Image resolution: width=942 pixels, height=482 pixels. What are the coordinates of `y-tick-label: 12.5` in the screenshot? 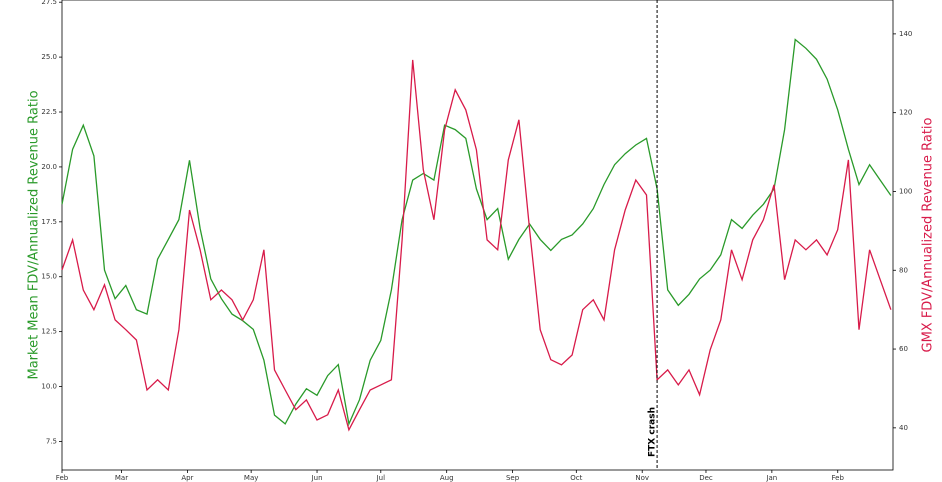 It's located at (49, 332).